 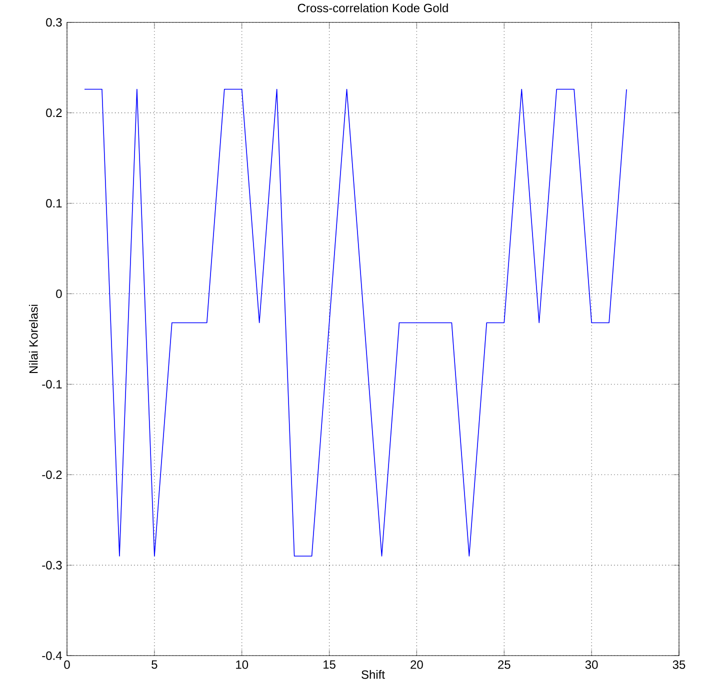 What do you see at coordinates (504, 664) in the screenshot?
I see `x-tick-label: 25` at bounding box center [504, 664].